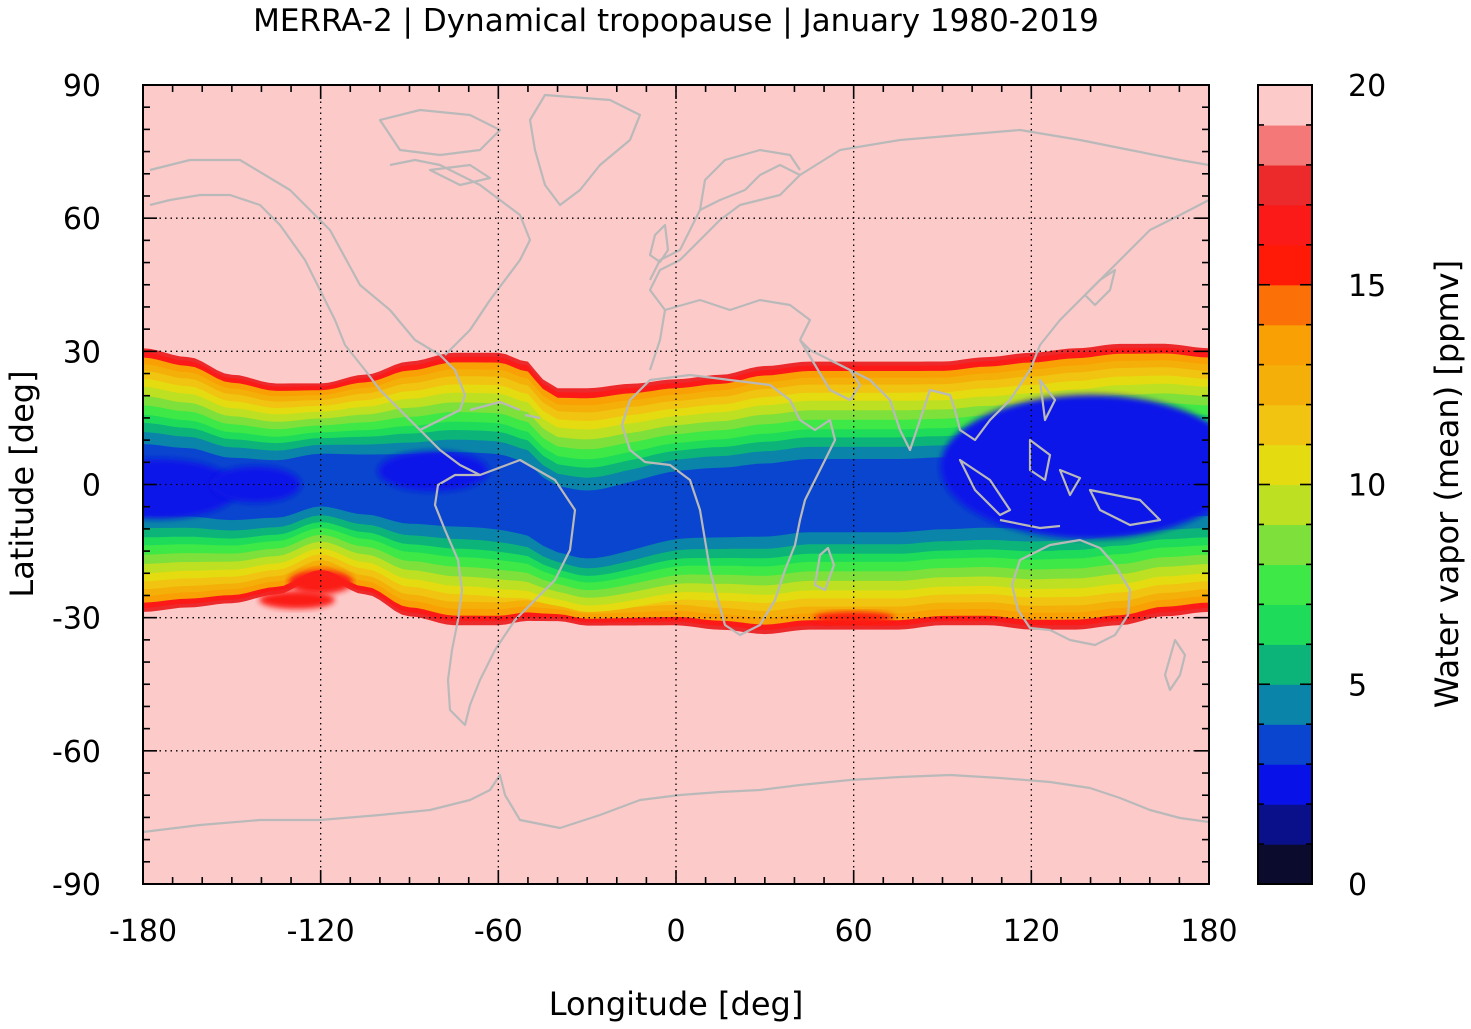  I want to click on australia-coast, so click(1071, 592).